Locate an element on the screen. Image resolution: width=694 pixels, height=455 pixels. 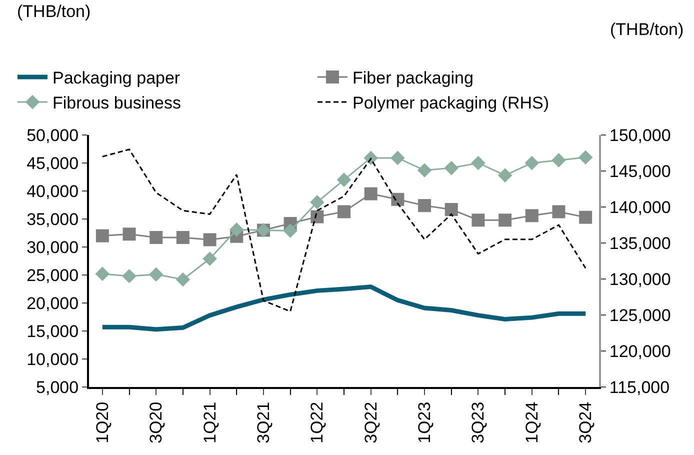
y-tick-label: 25,000 is located at coordinates (52, 275).